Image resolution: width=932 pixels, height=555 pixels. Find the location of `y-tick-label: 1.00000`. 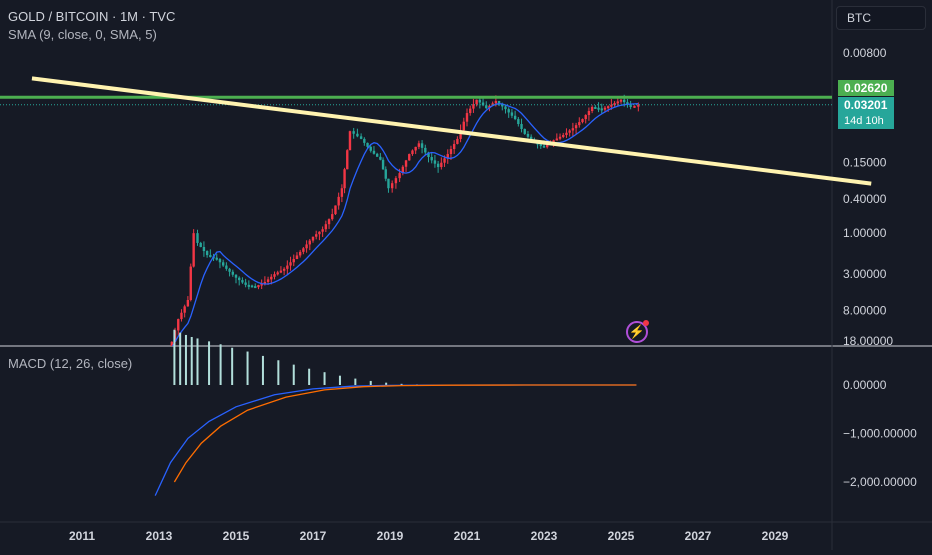

y-tick-label: 1.00000 is located at coordinates (865, 233).